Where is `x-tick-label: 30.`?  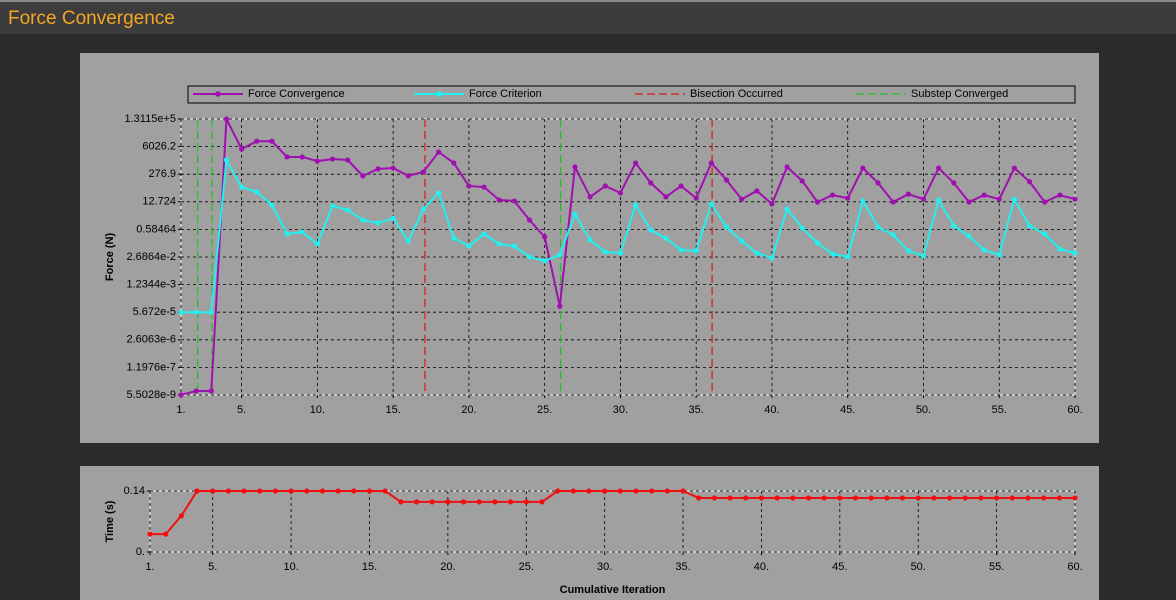 x-tick-label: 30. is located at coordinates (604, 567).